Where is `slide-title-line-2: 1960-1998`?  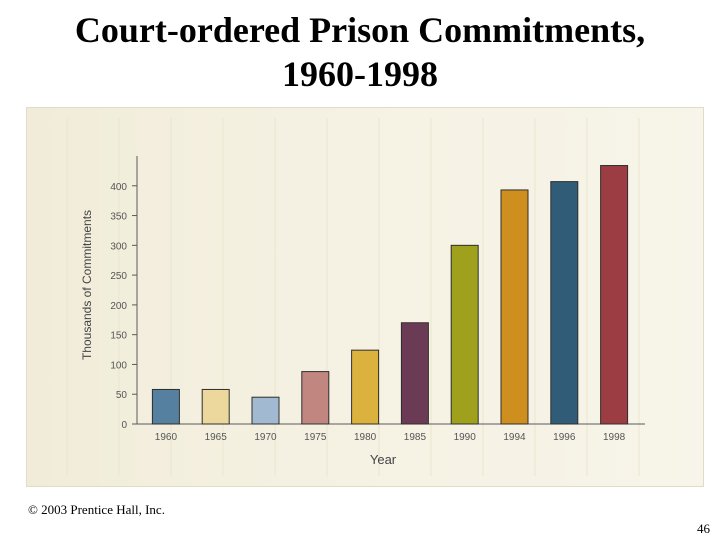 slide-title-line-2: 1960-1998 is located at coordinates (360, 74).